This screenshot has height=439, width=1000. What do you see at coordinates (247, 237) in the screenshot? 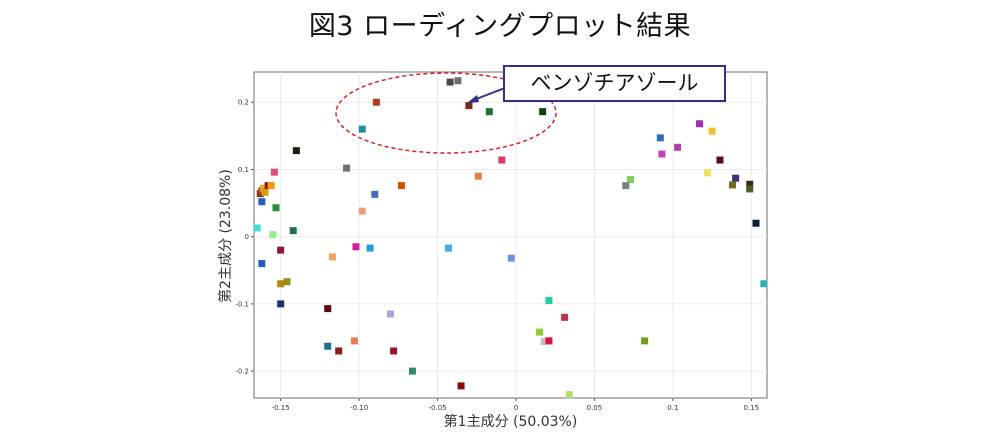
I see `y-tick-label: 0` at bounding box center [247, 237].